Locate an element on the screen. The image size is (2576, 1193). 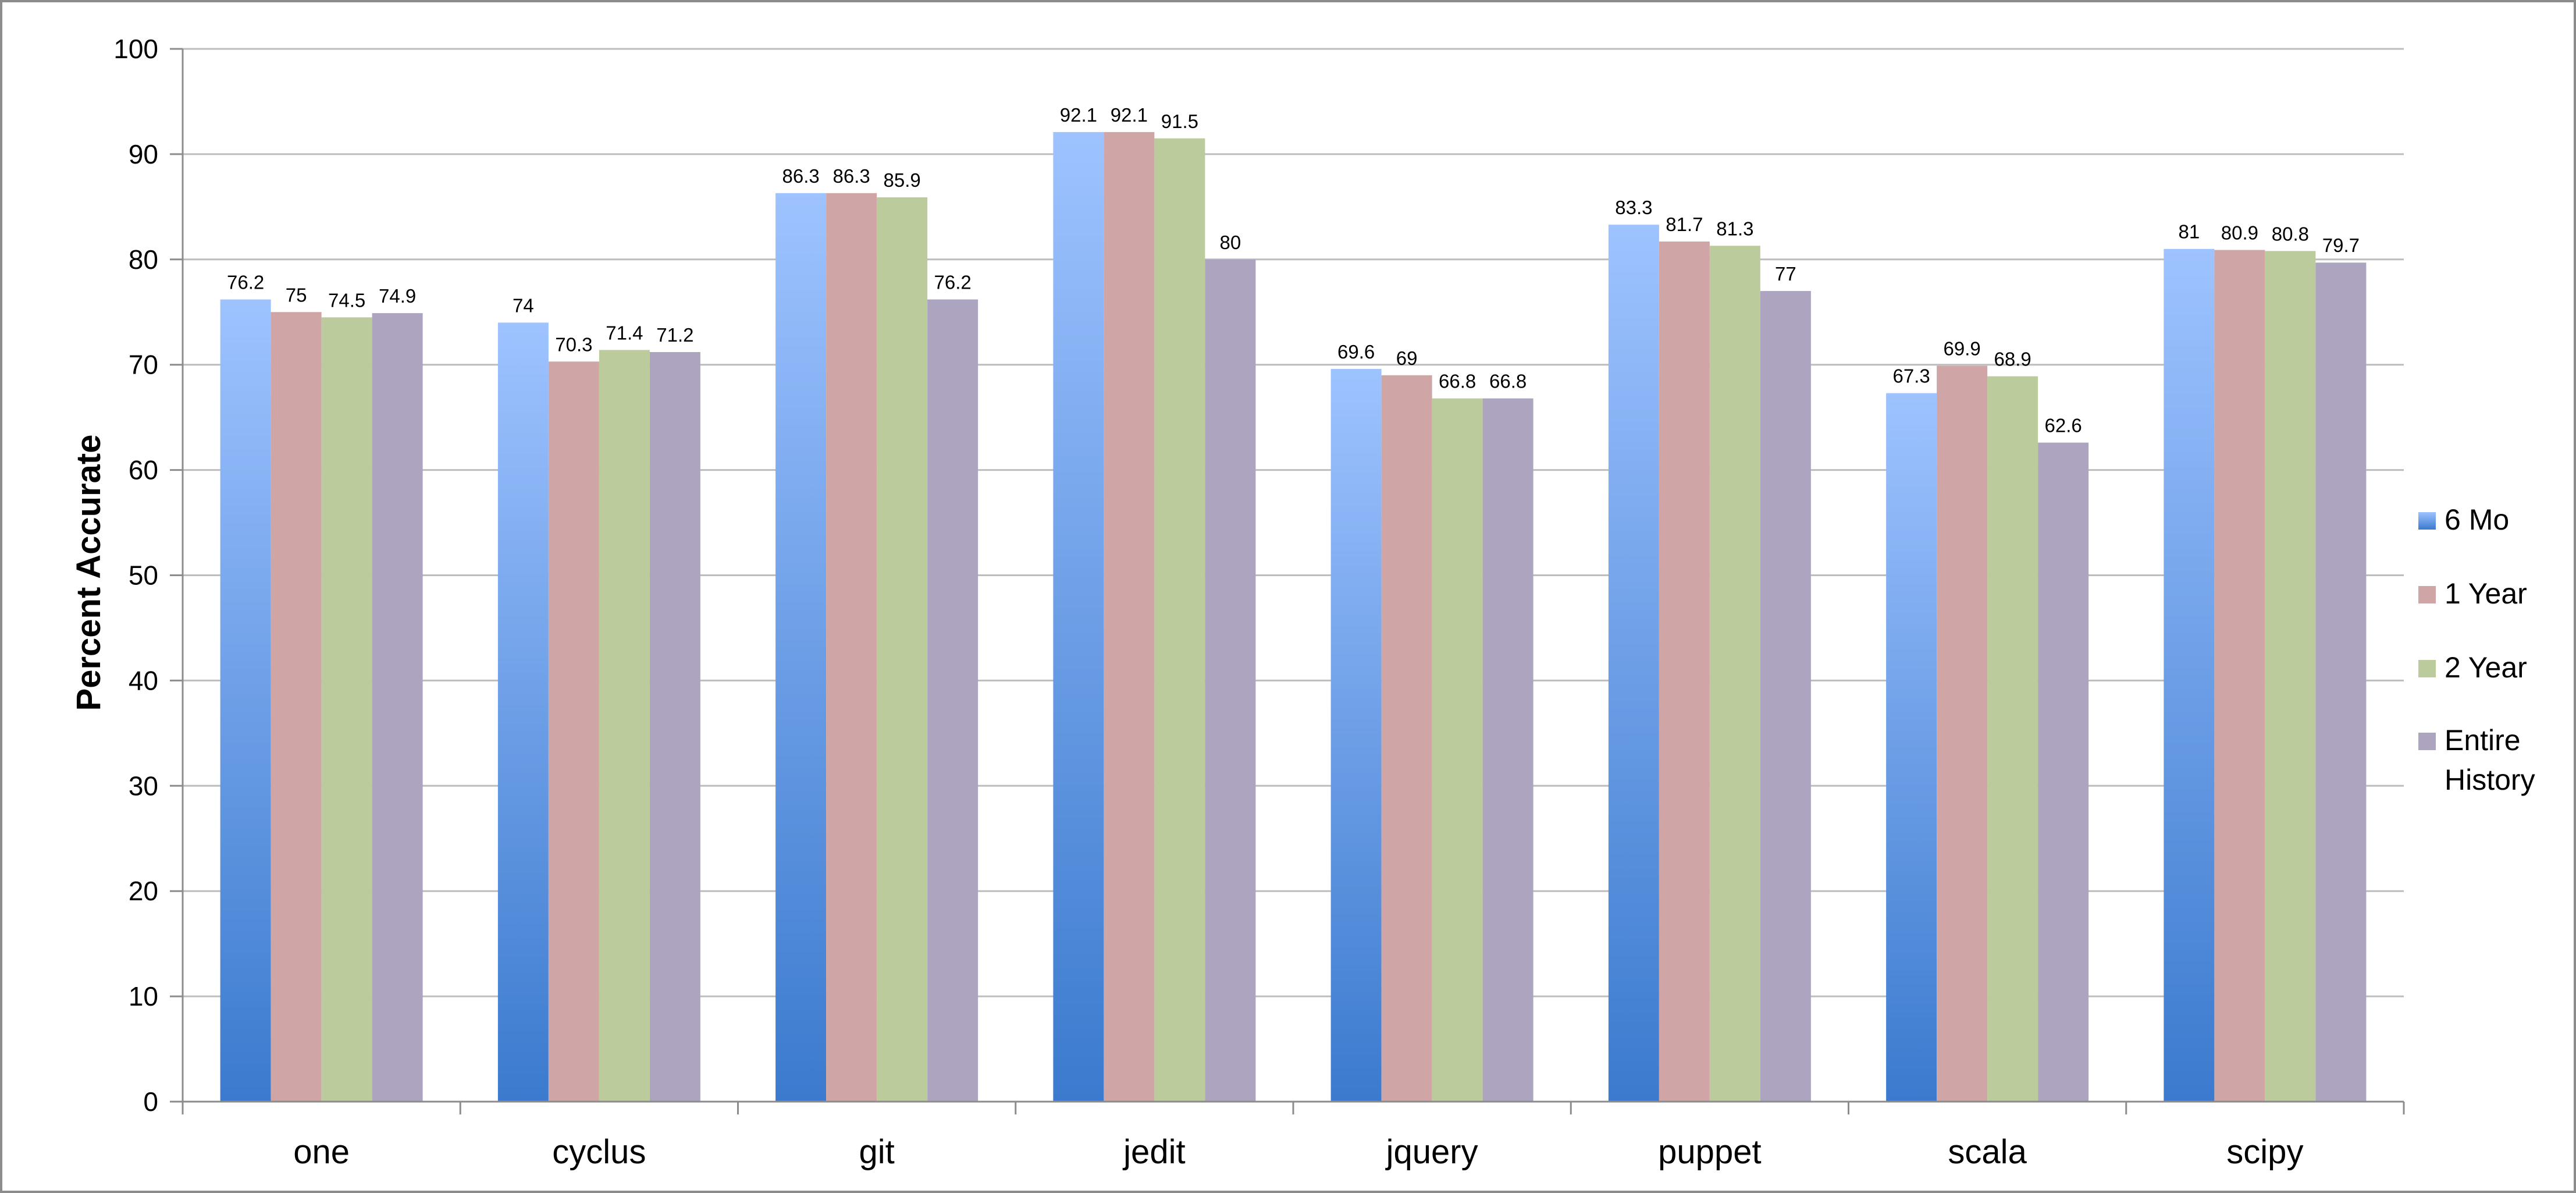
data-label: 80.8 is located at coordinates (2290, 233).